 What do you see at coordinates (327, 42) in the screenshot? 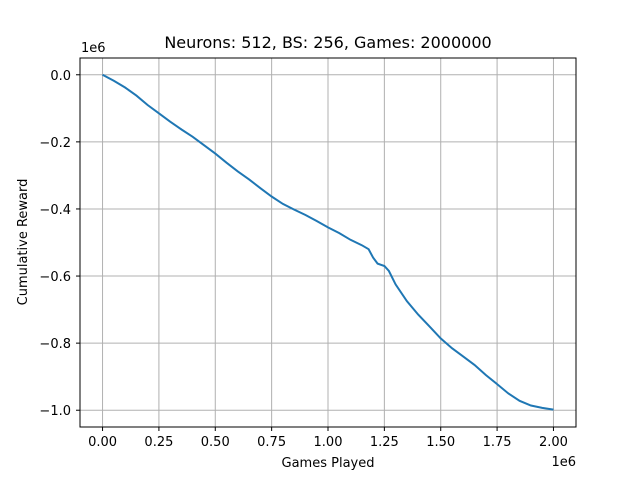
I see `chart-title: Neurons: 512, BS: 256, Games: 2000000` at bounding box center [327, 42].